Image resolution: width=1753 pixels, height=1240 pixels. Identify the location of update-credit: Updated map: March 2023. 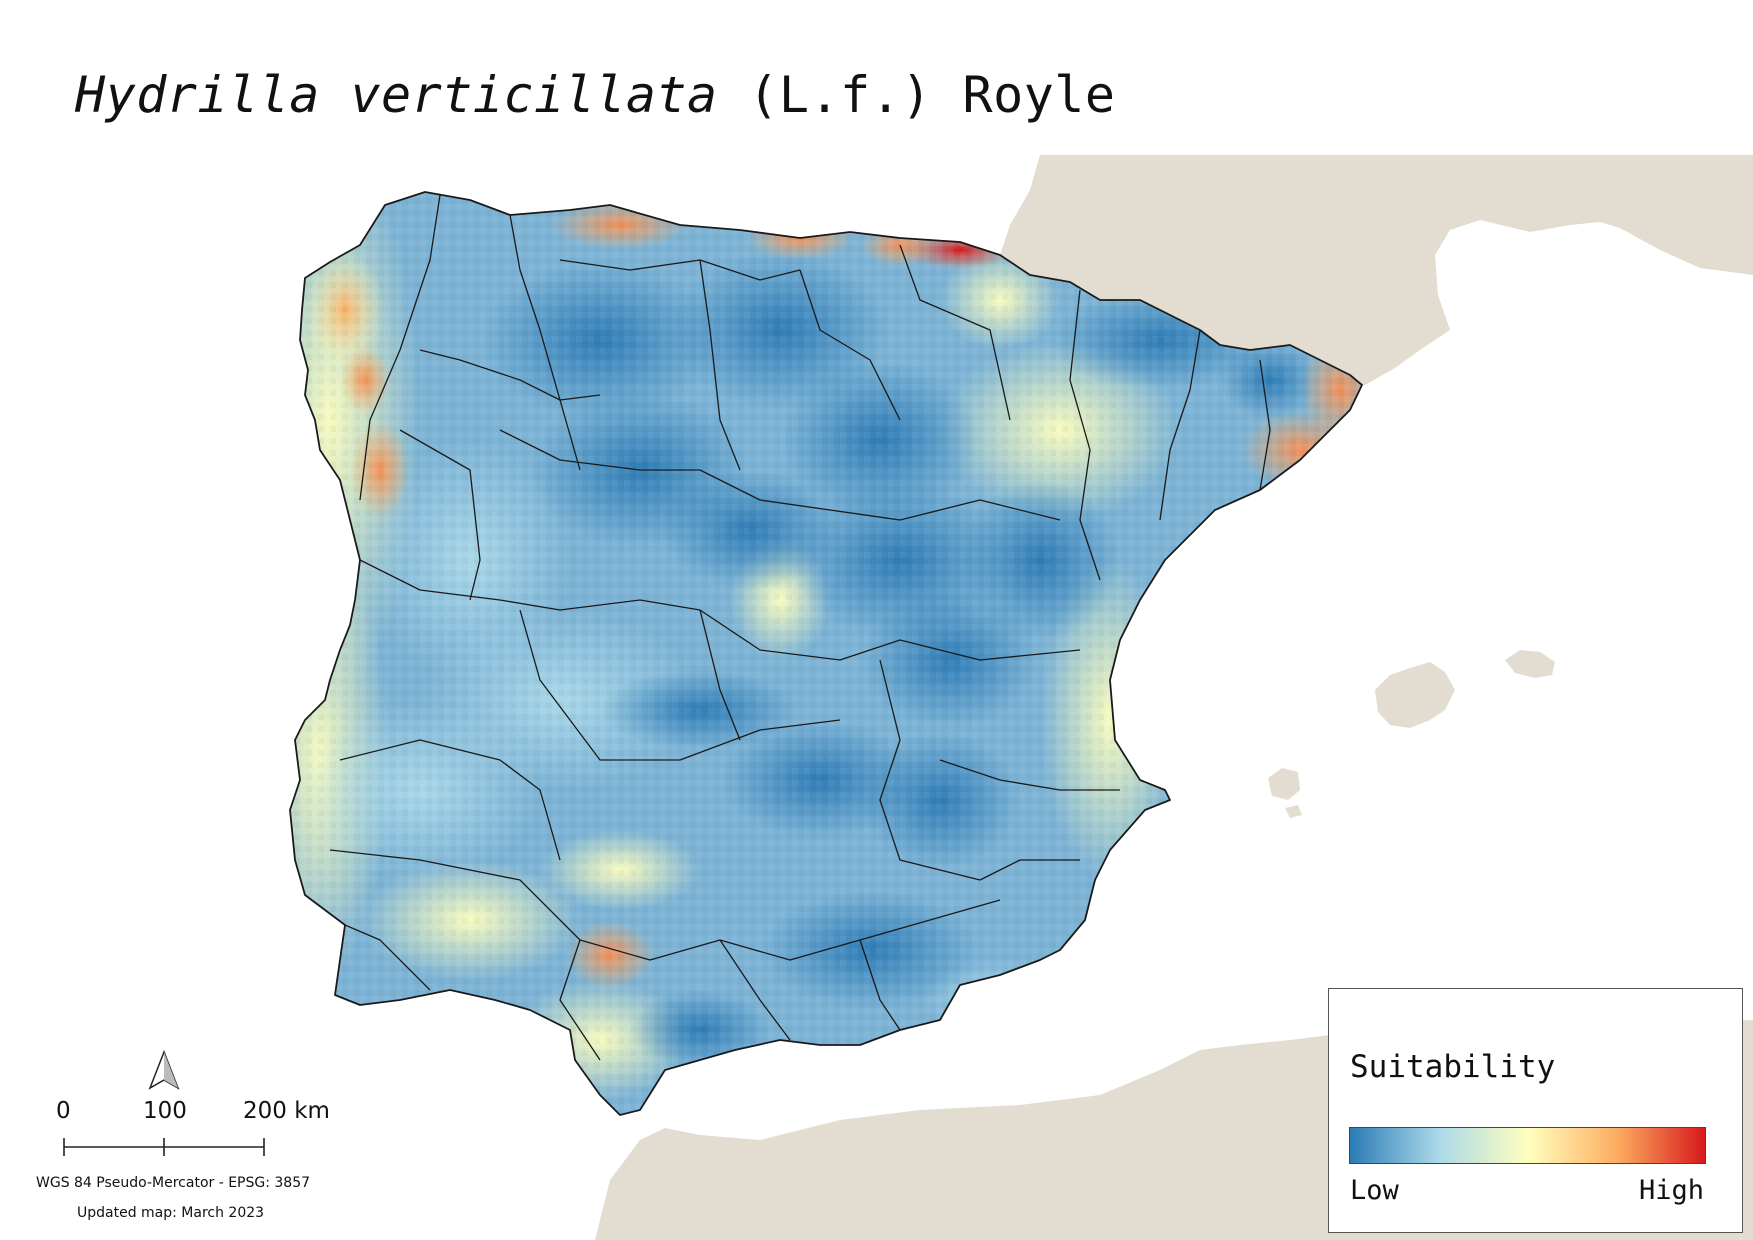
(171, 1213).